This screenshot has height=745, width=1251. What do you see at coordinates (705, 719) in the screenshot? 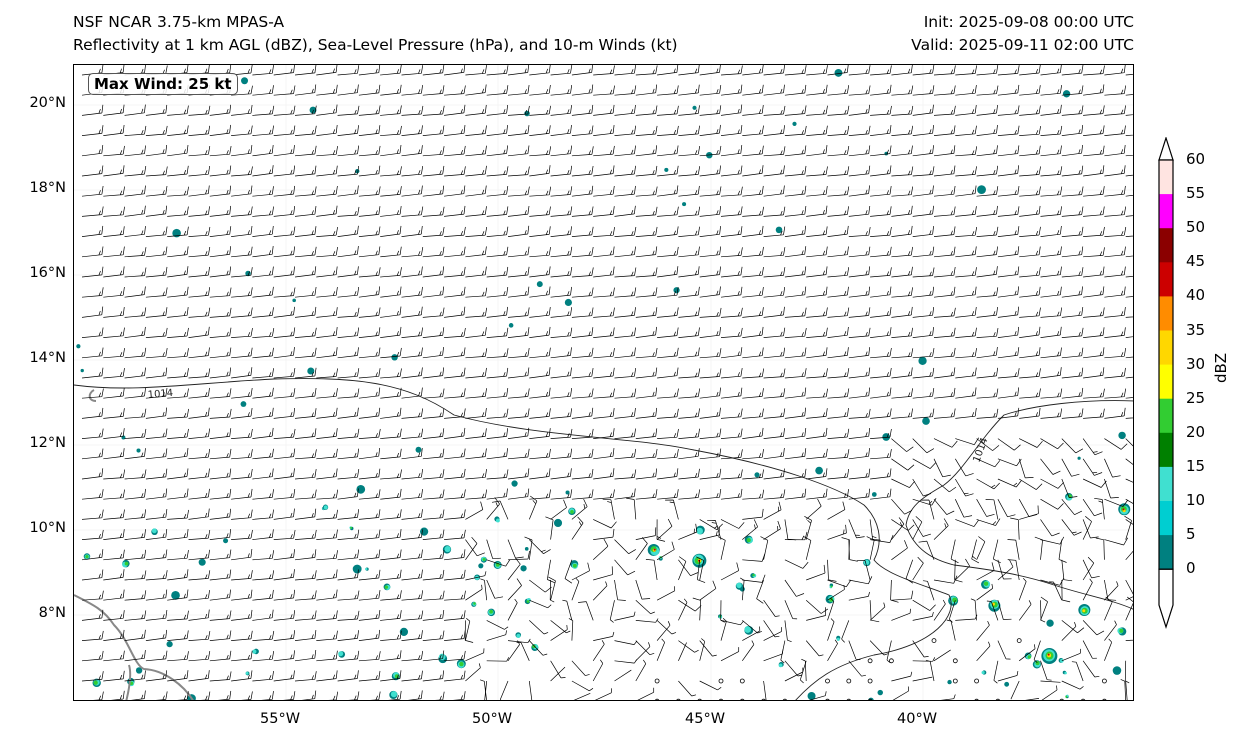
I see `lon-tick-label: 45°W` at bounding box center [705, 719].